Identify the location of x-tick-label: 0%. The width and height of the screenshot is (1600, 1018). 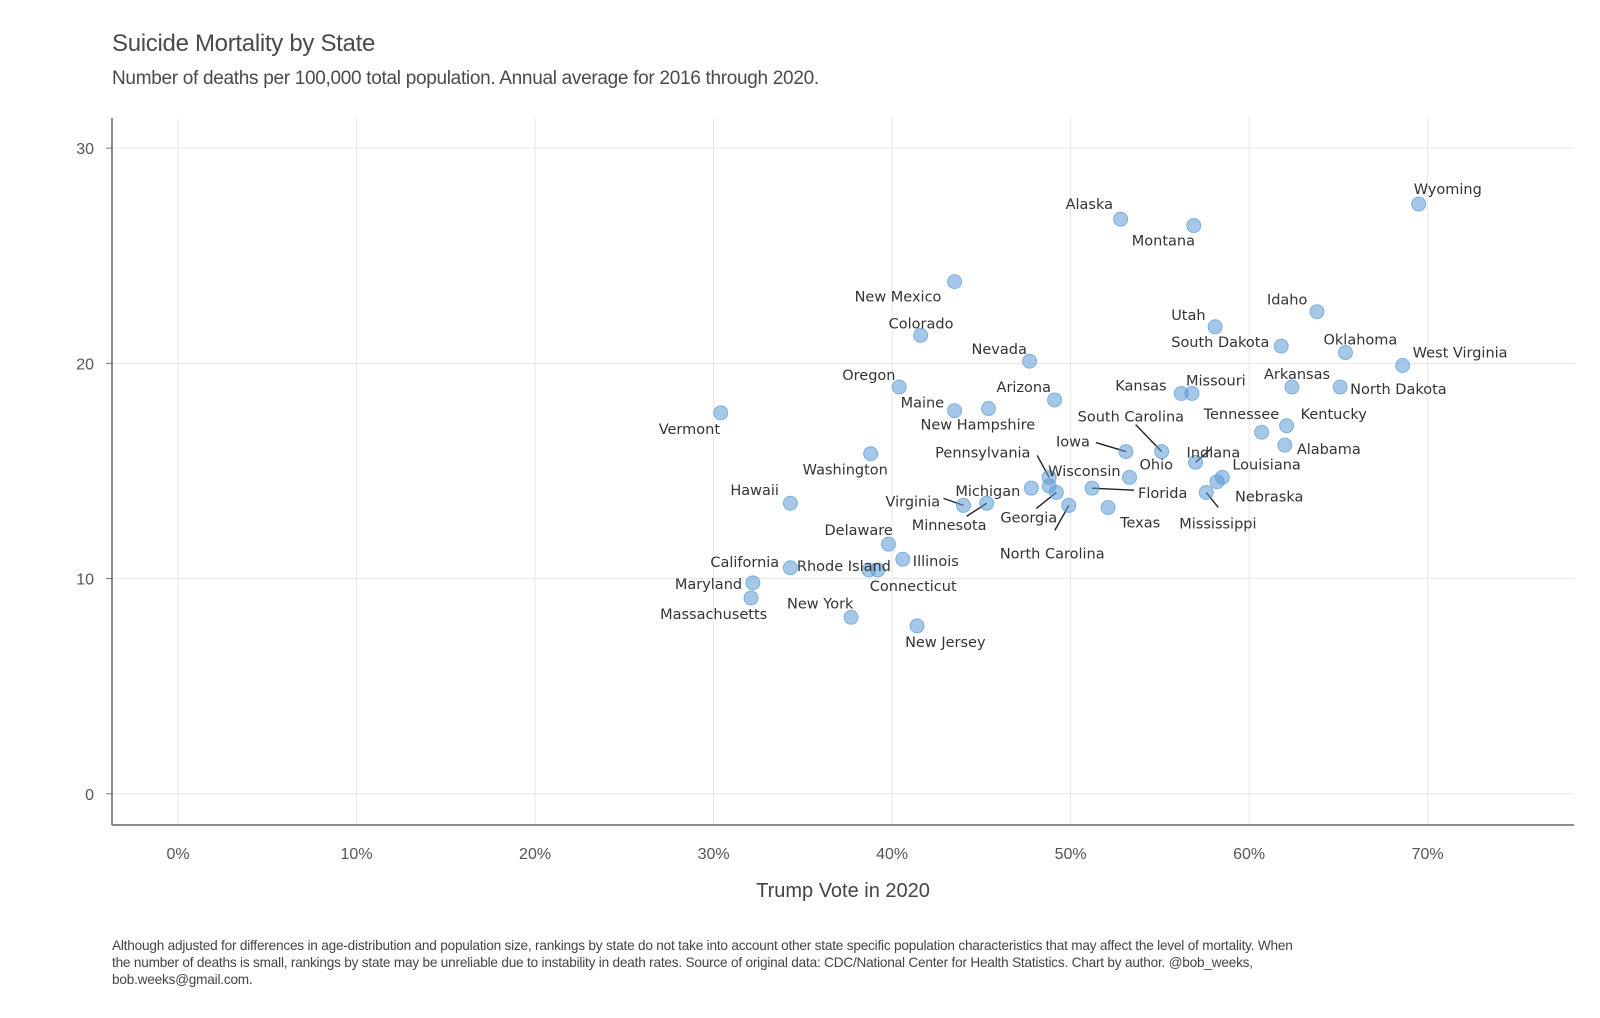
(177, 854).